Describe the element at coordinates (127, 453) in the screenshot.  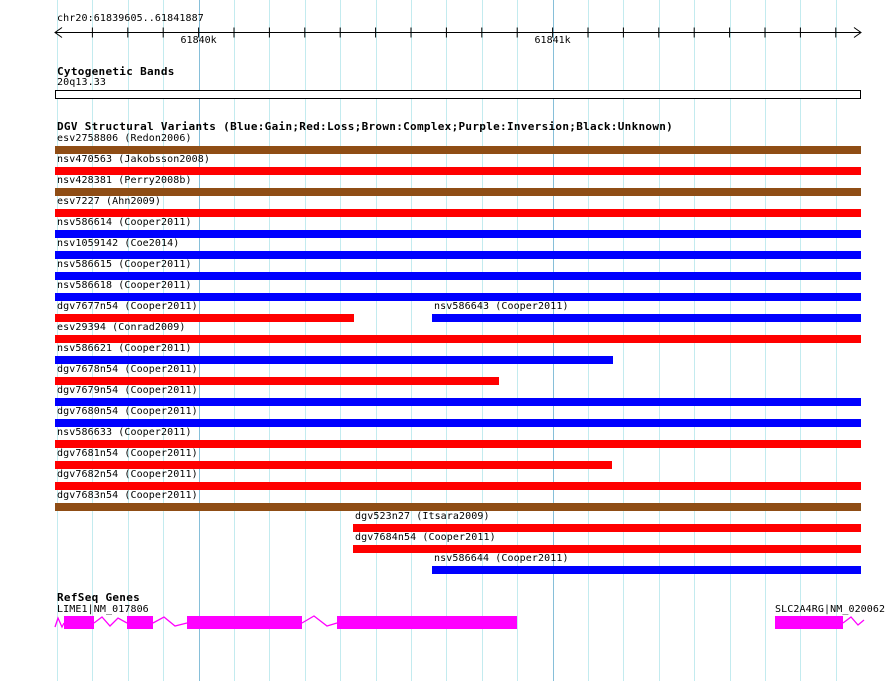
I see `variant-label: dgv7681n54 (Cooper2011)` at that location.